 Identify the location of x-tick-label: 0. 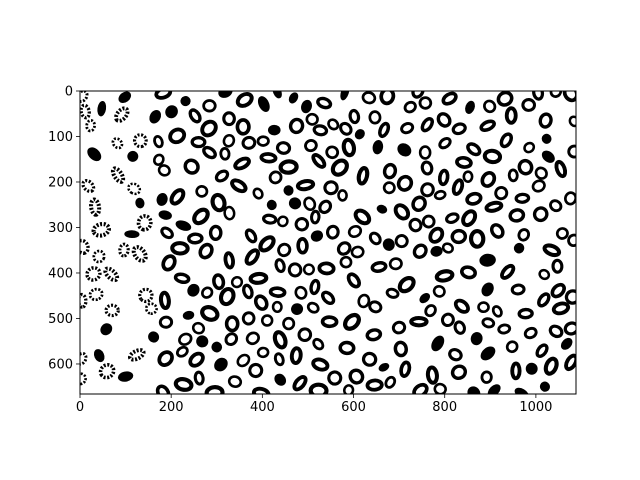
(80, 407).